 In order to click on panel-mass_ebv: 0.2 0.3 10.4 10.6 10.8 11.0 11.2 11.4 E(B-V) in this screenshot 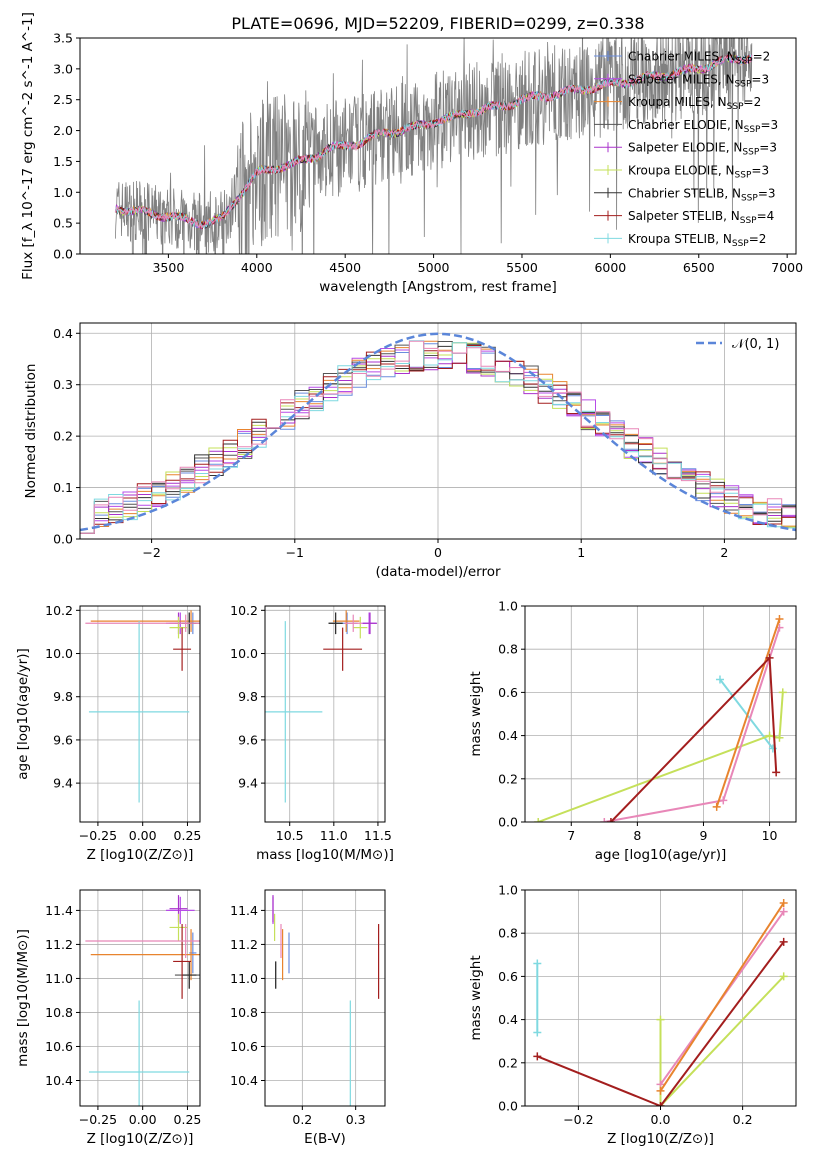, I will do `click(308, 1018)`.